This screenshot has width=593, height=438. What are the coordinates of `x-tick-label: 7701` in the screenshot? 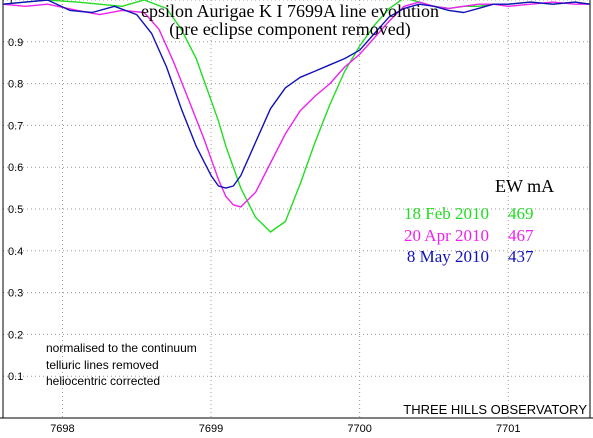 It's located at (508, 429).